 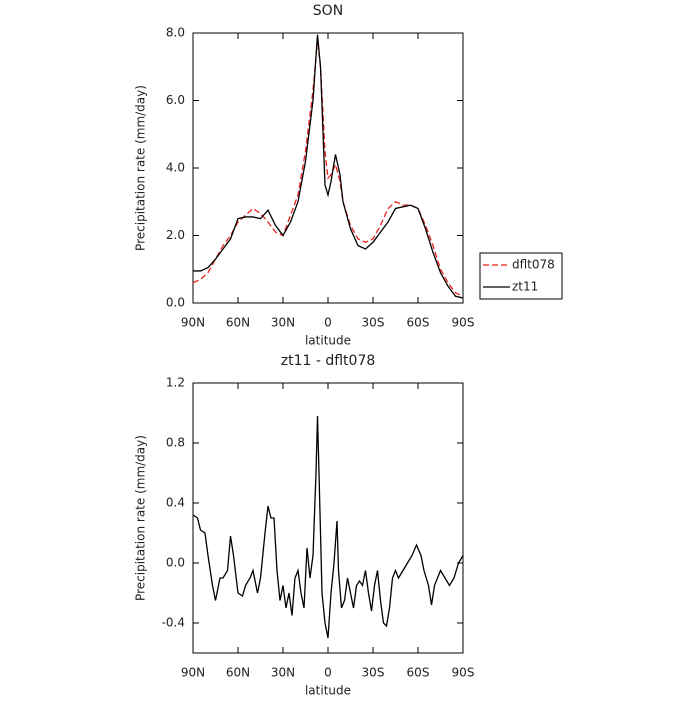 What do you see at coordinates (328, 11) in the screenshot?
I see `chart-title: SON` at bounding box center [328, 11].